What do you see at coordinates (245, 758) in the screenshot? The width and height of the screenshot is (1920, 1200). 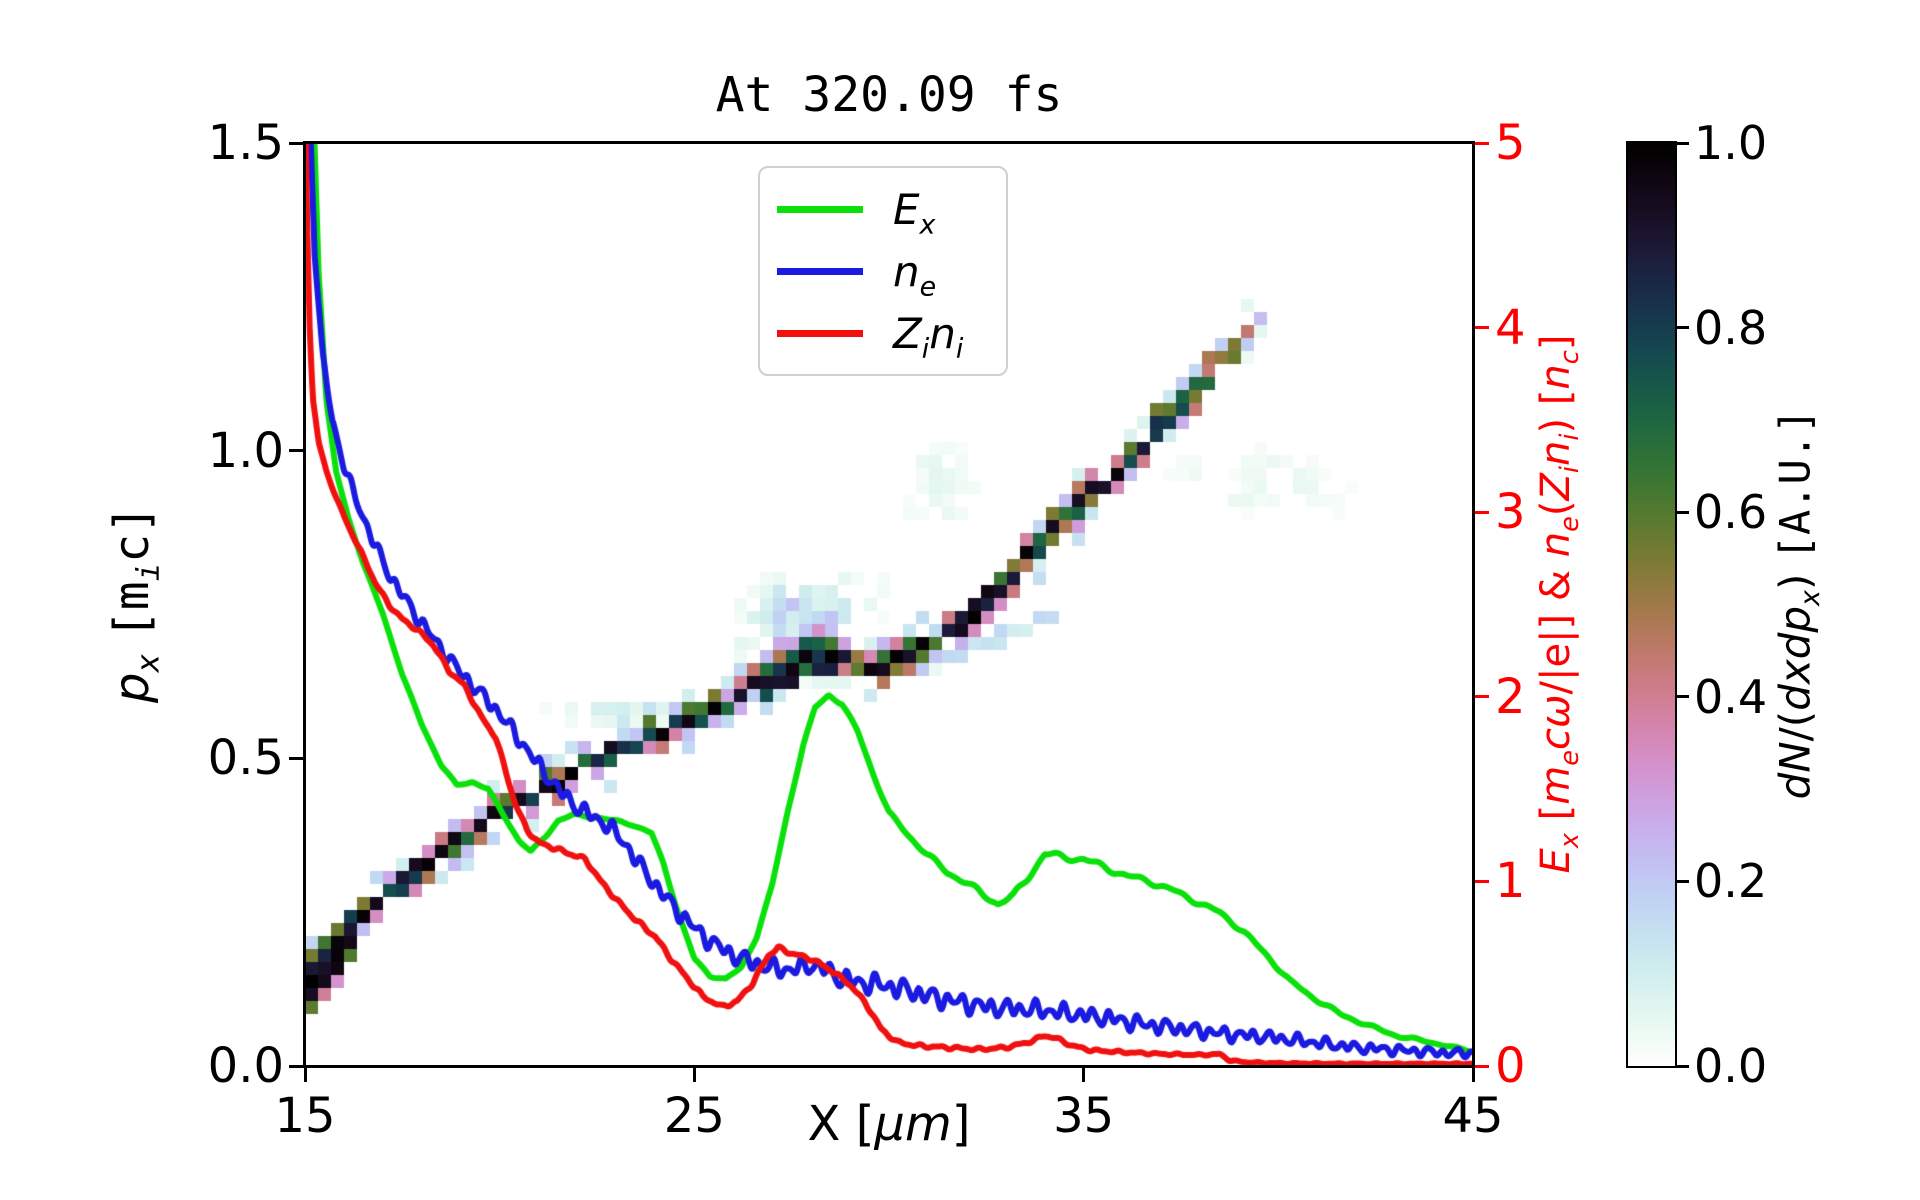 I see `y-left-tick-label: 0.5` at bounding box center [245, 758].